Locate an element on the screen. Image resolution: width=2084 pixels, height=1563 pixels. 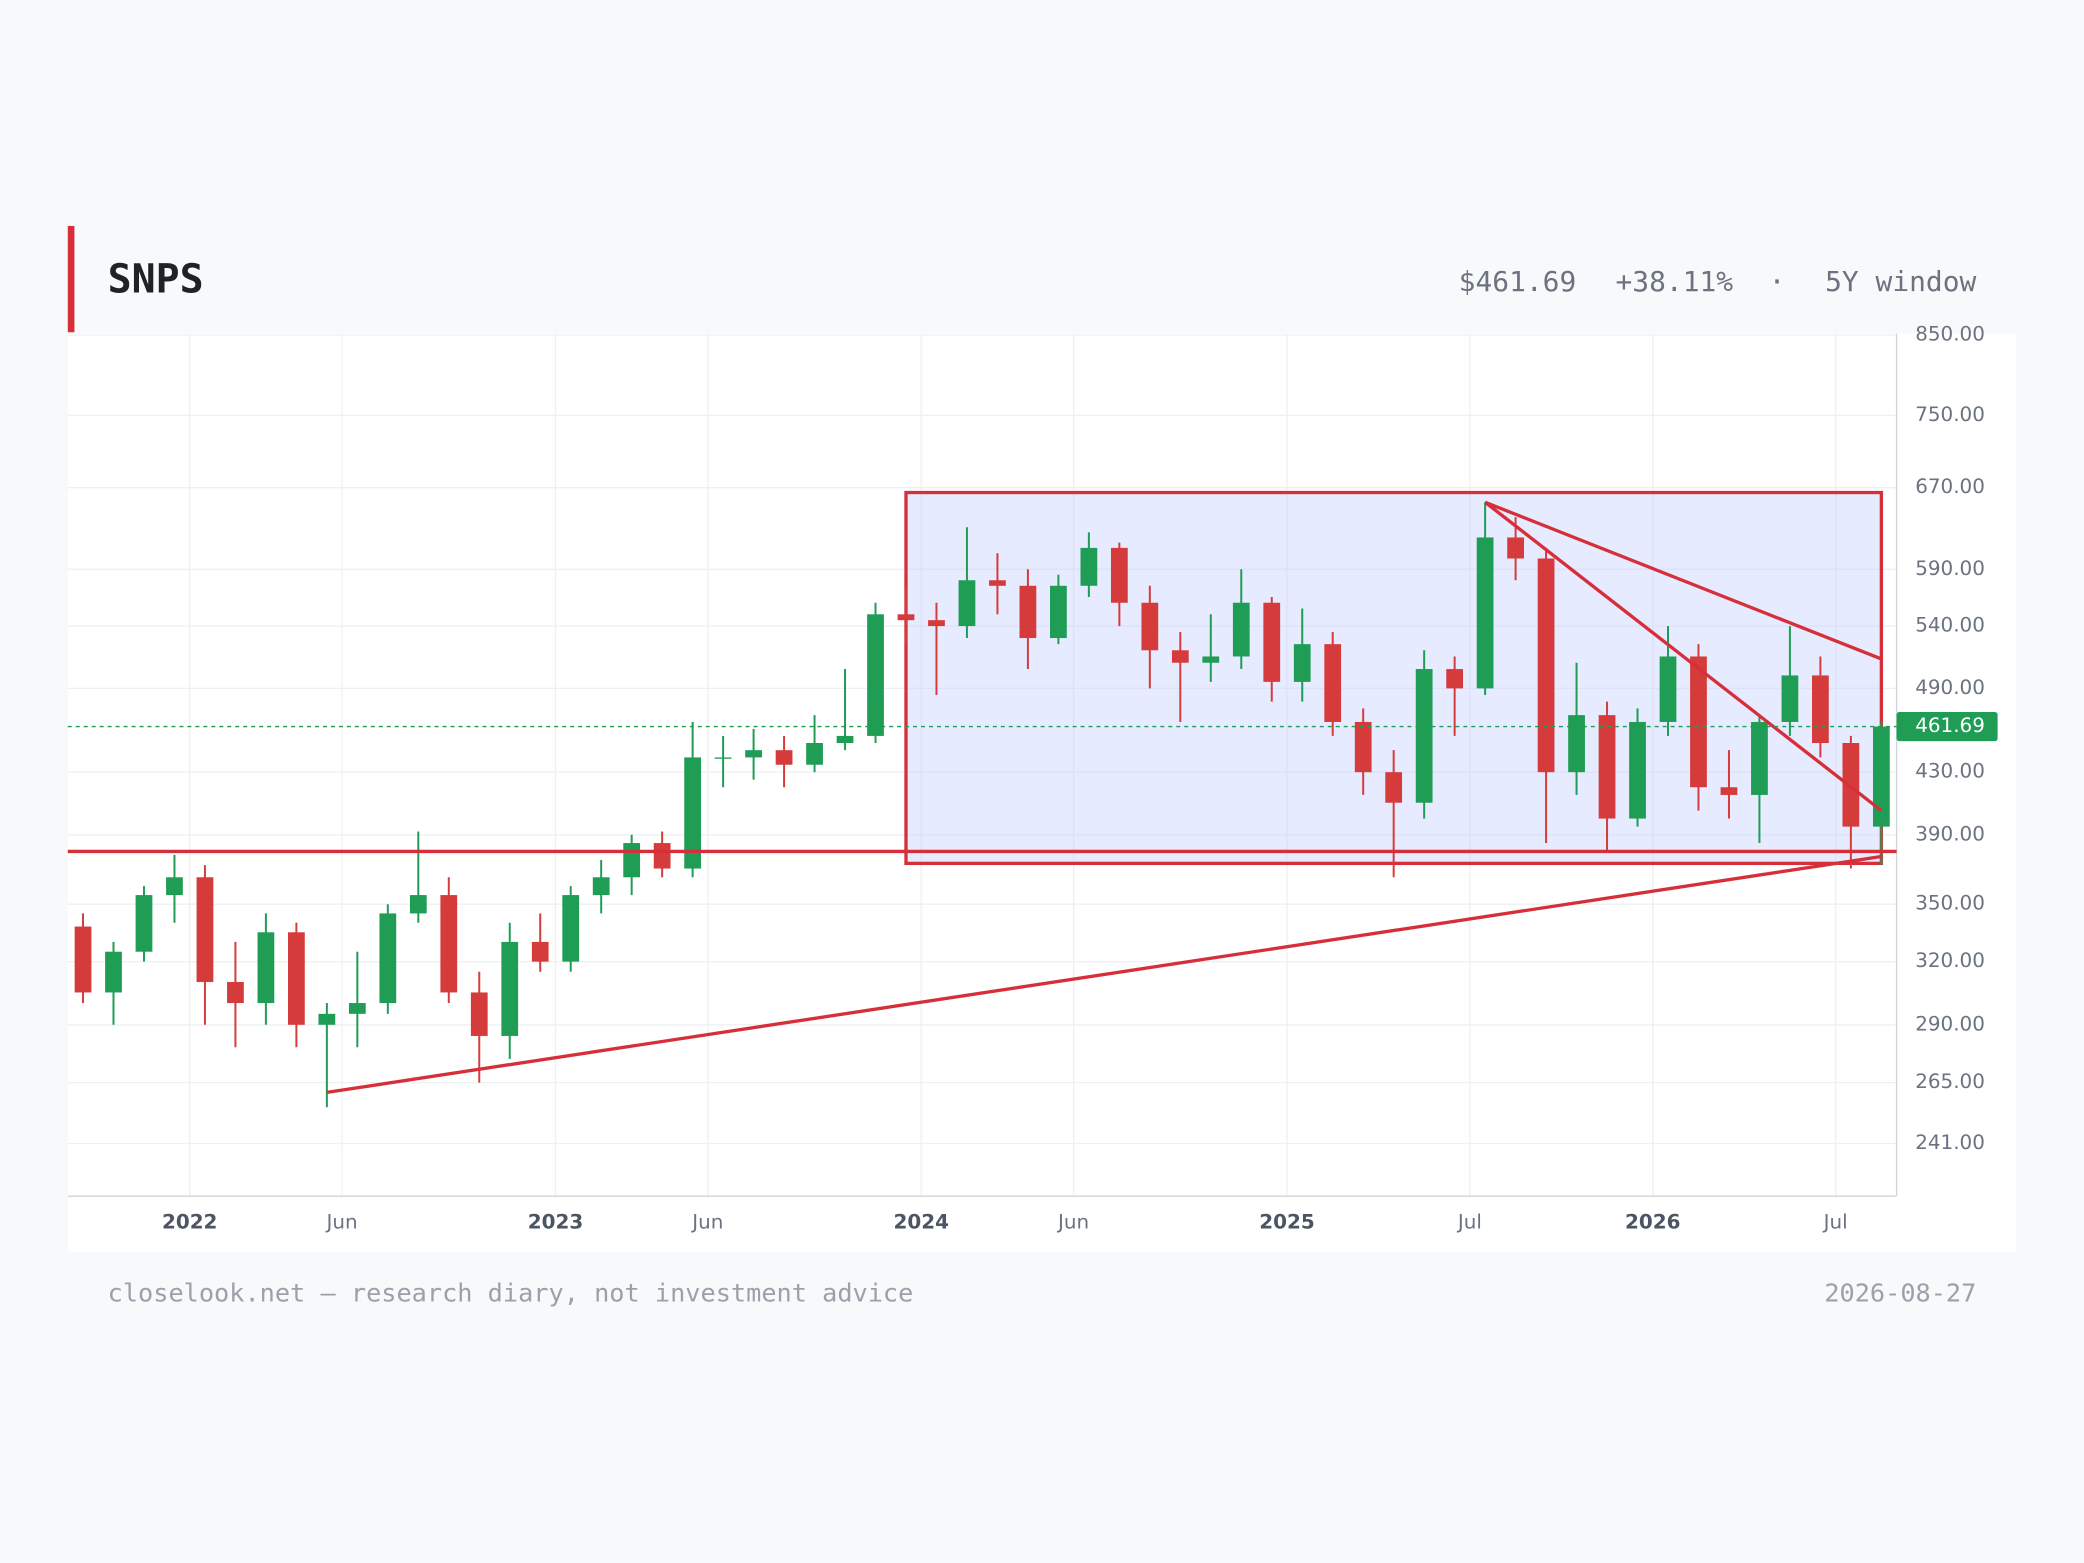
y-tick-label: 350.00 is located at coordinates (1950, 903).